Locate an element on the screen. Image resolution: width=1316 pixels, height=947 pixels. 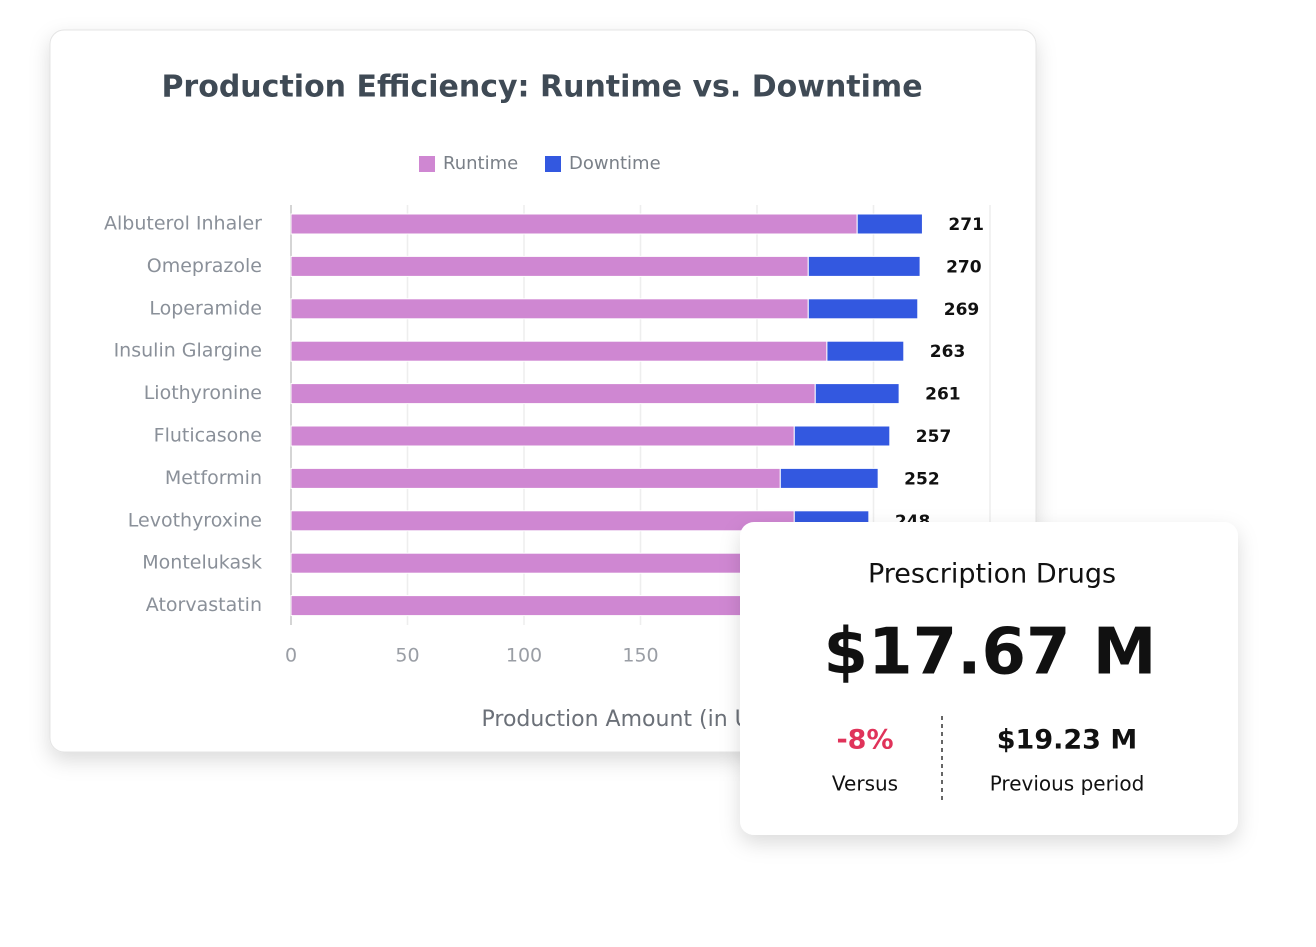
kpi-change: -8% is located at coordinates (864, 740).